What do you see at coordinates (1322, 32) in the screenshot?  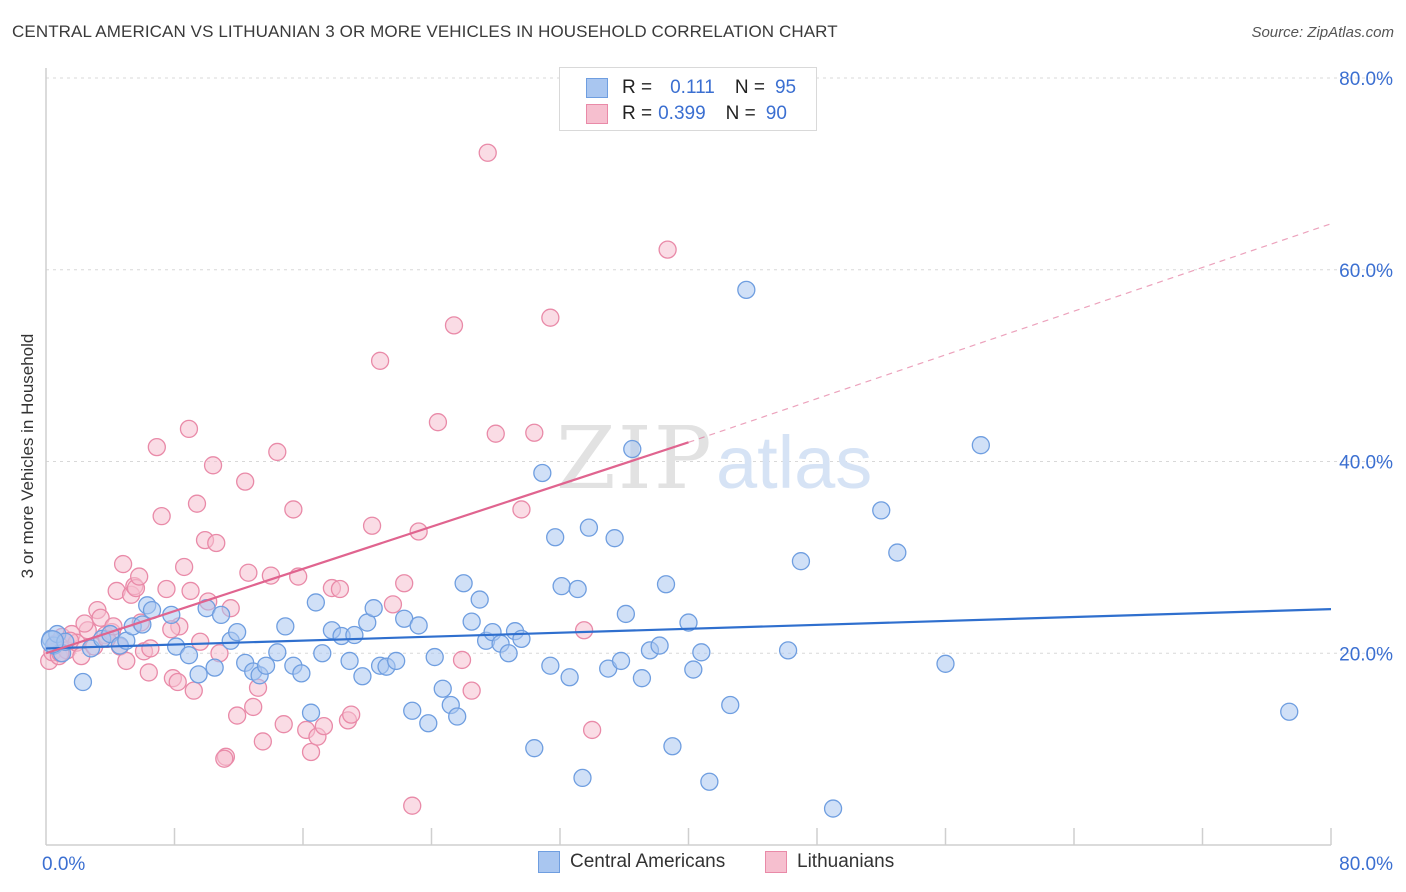 I see `source-label: Source: ZipAtlas.com` at bounding box center [1322, 32].